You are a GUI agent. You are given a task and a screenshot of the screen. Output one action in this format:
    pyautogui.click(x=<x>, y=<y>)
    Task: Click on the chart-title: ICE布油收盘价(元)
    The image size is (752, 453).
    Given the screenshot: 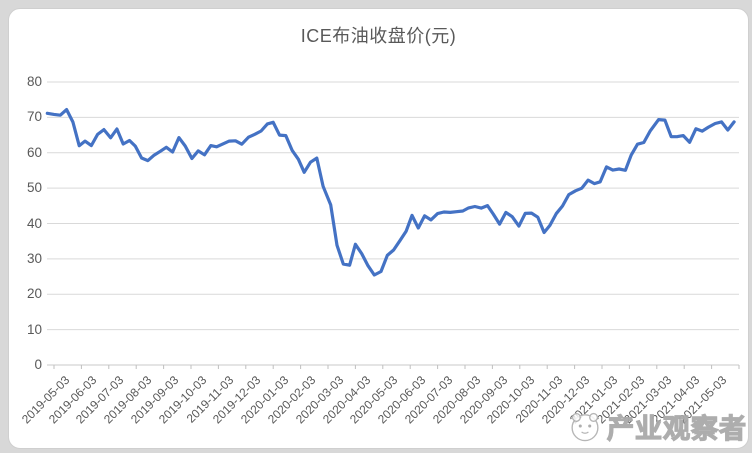 What is the action you would take?
    pyautogui.click(x=378, y=36)
    